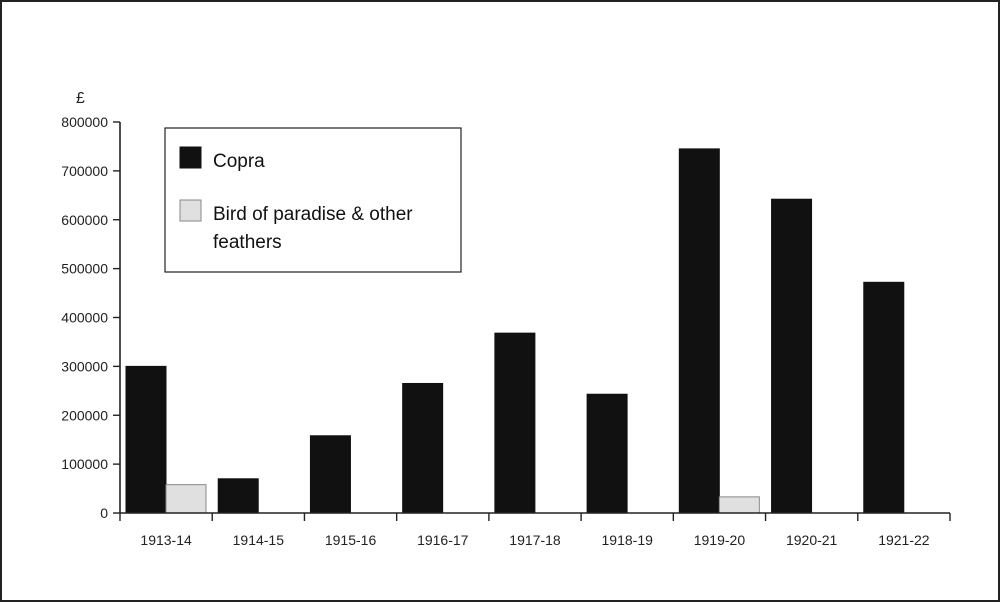 This screenshot has width=1000, height=602. Describe the element at coordinates (84, 366) in the screenshot. I see `y-tick-label: 300000` at that location.